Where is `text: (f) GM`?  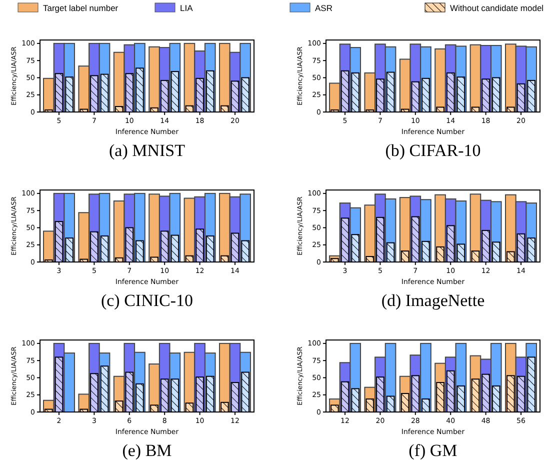 text: (f) GM is located at coordinates (433, 450).